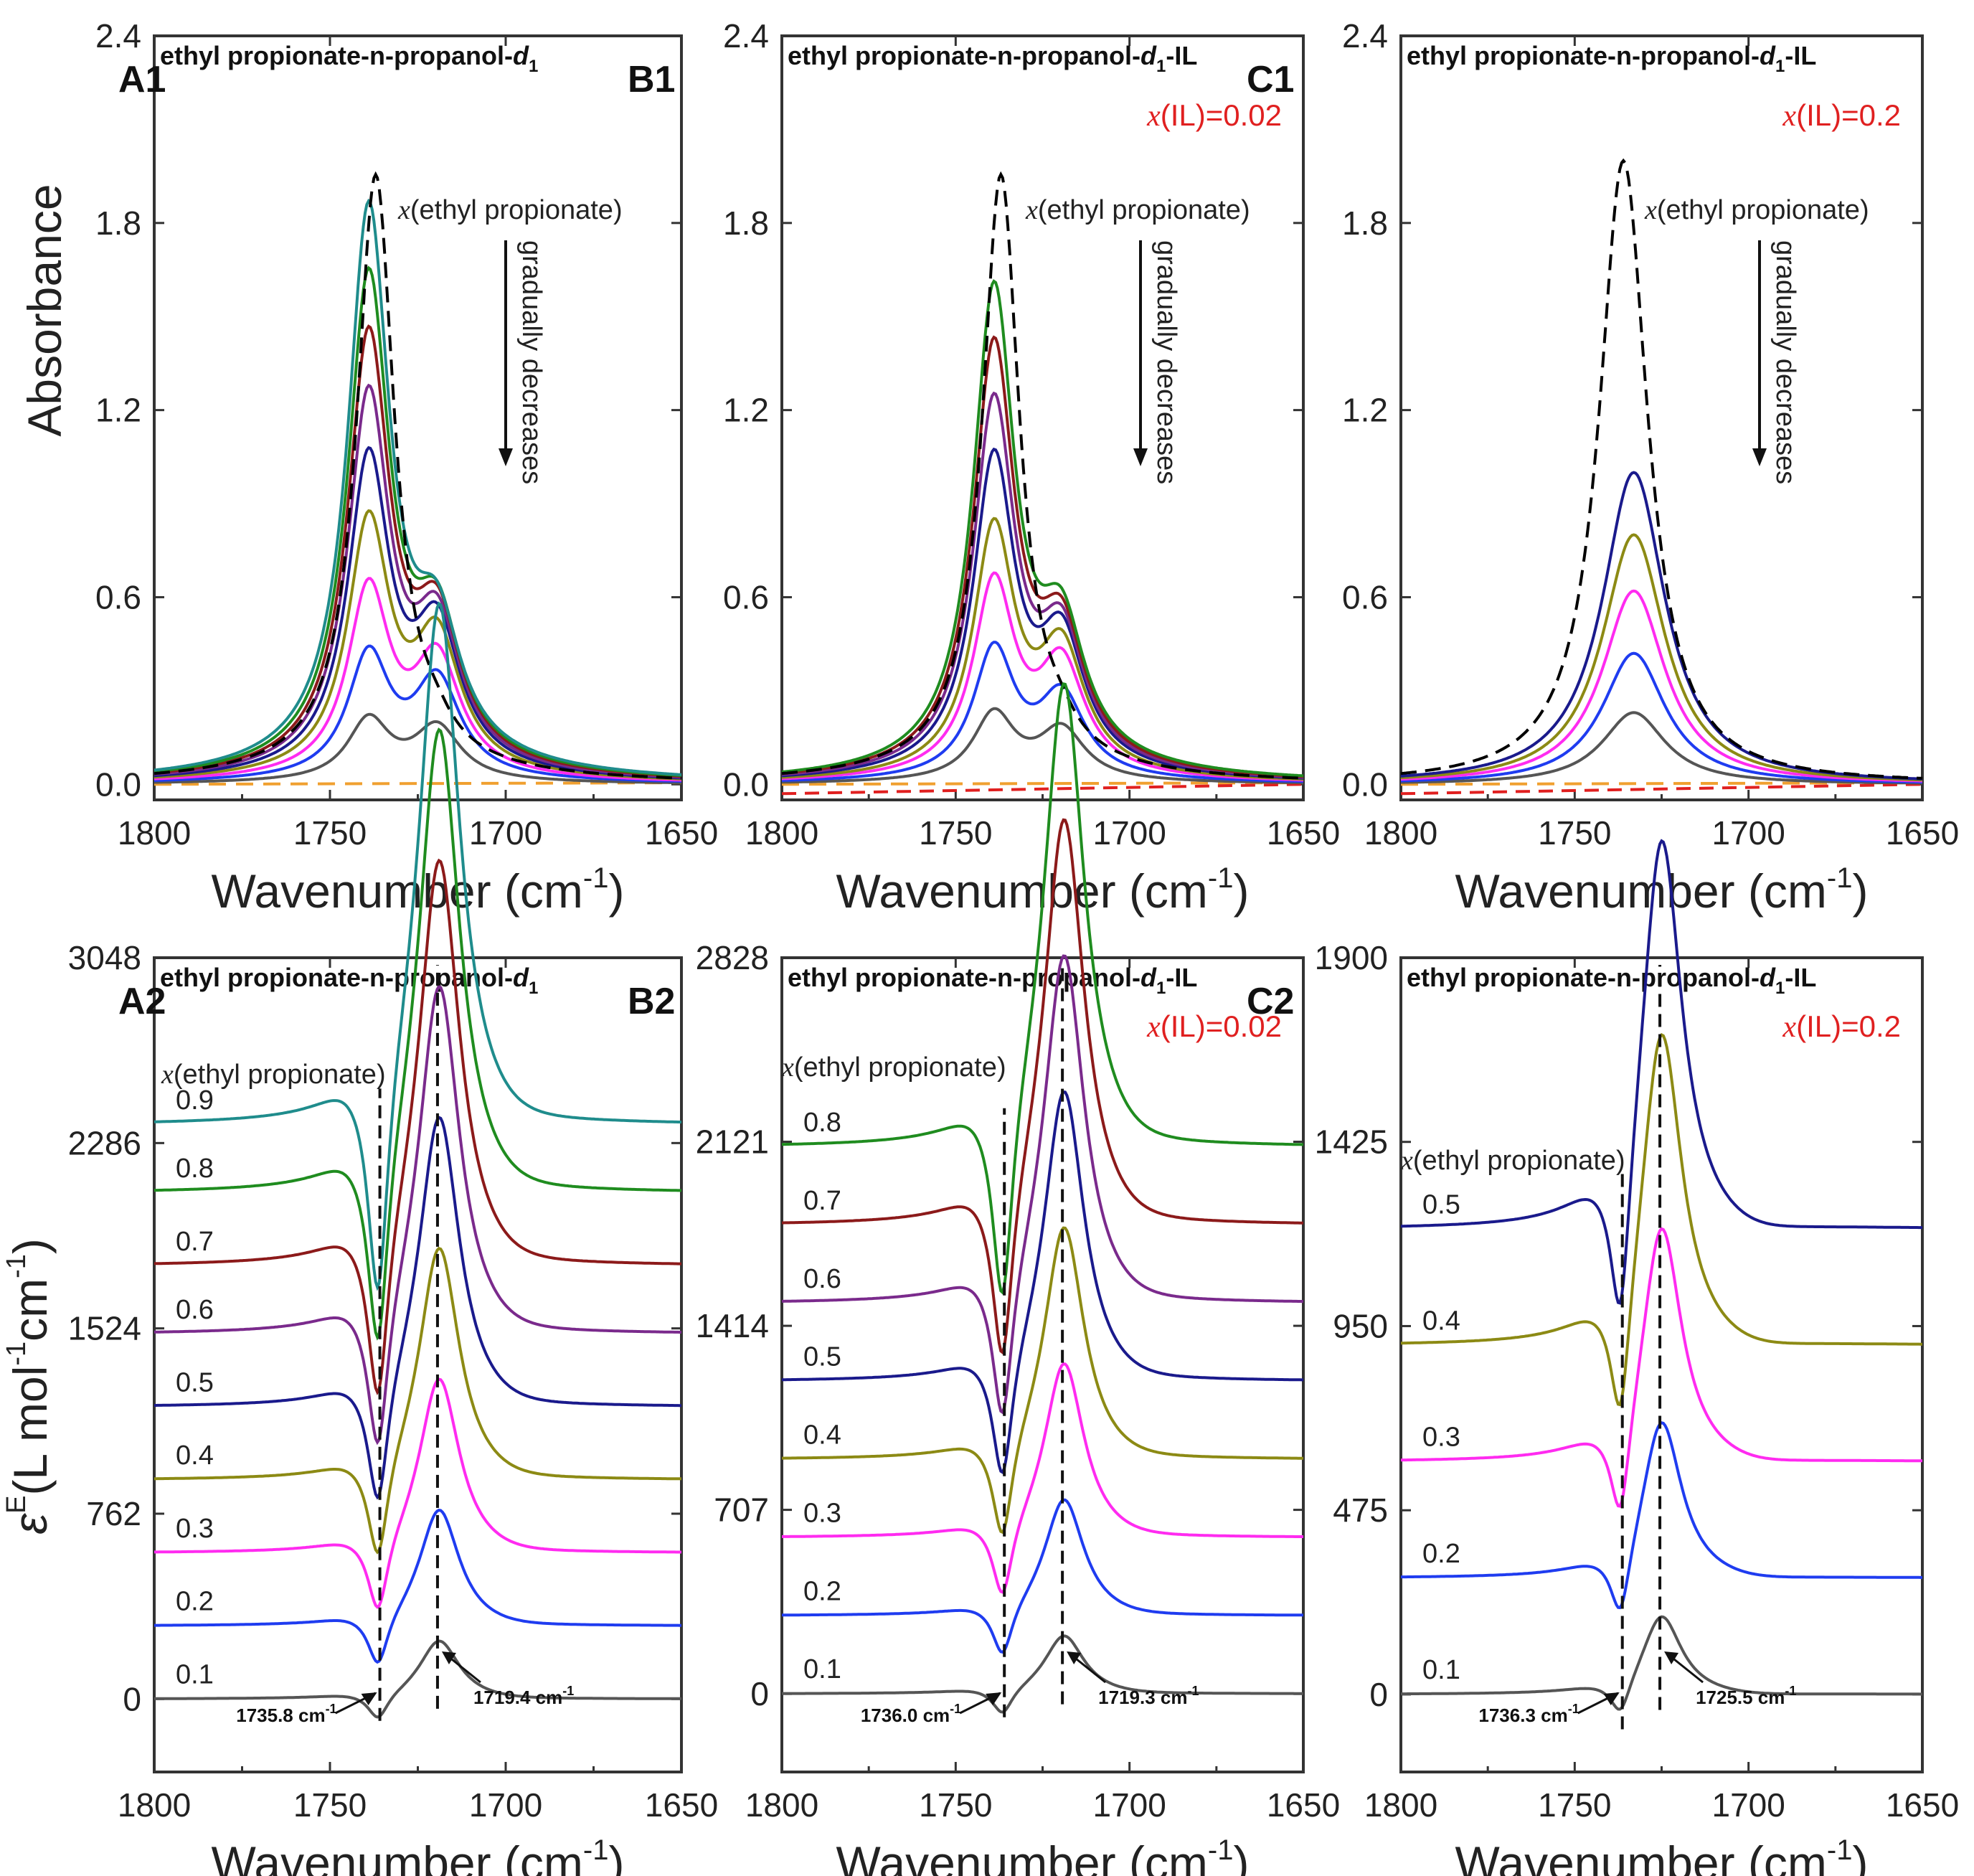 The image size is (1974, 1876). Describe the element at coordinates (1575, 833) in the screenshot. I see `x-tick-label: 1750` at that location.